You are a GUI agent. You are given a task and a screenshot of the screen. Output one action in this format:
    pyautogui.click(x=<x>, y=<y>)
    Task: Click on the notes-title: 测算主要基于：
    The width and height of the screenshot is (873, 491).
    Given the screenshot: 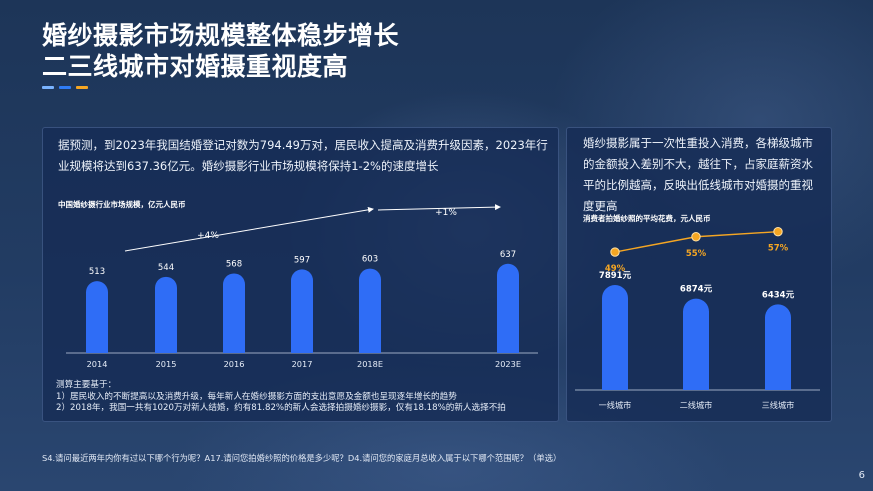 What is the action you would take?
    pyautogui.click(x=86, y=385)
    